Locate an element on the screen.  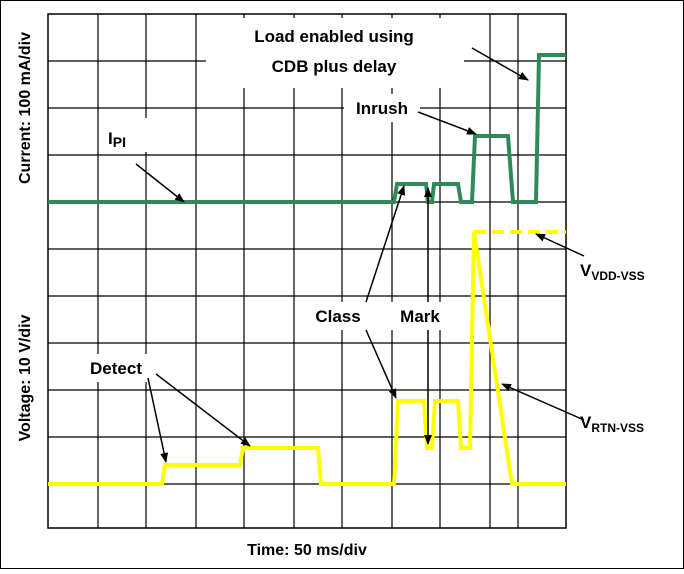
annotation: IPI is located at coordinates (117, 139).